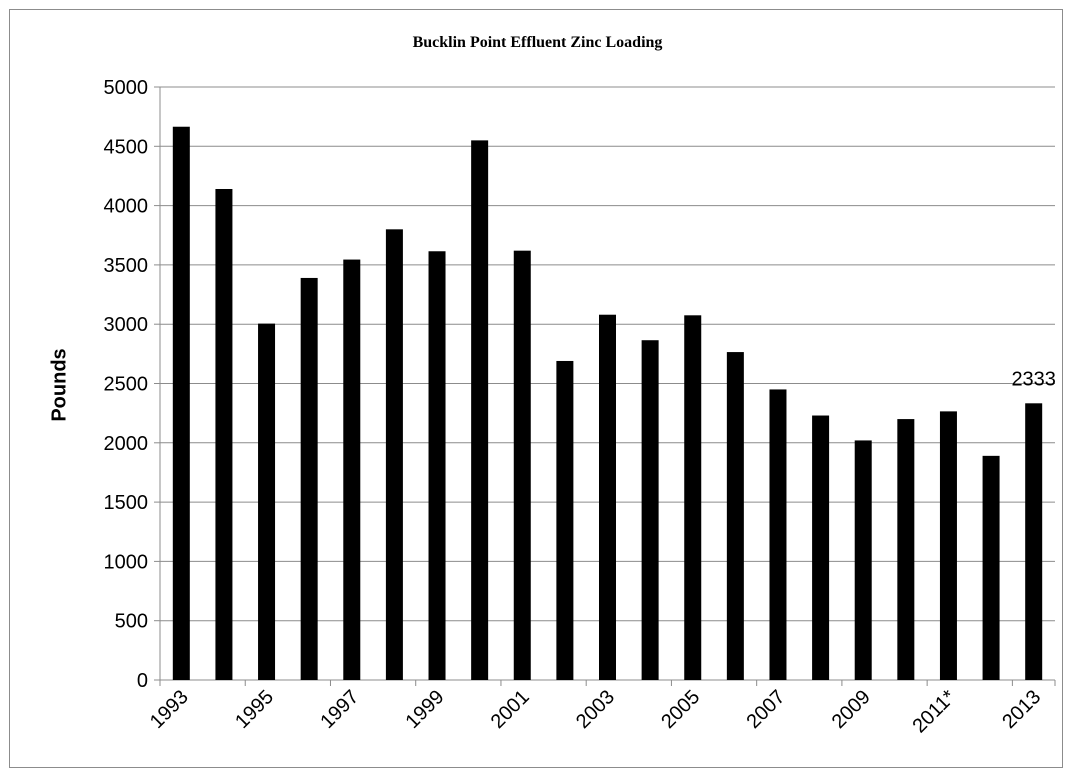 This screenshot has height=780, width=1075. Describe the element at coordinates (126, 325) in the screenshot. I see `y-tick-label: 3000` at that location.